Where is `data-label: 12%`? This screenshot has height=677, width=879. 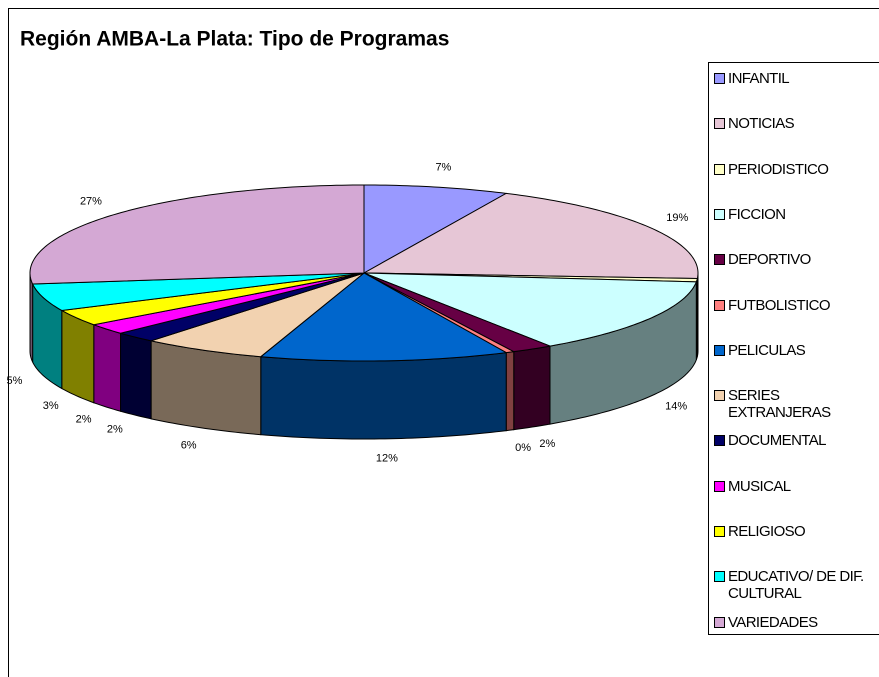
data-label: 12% is located at coordinates (387, 459).